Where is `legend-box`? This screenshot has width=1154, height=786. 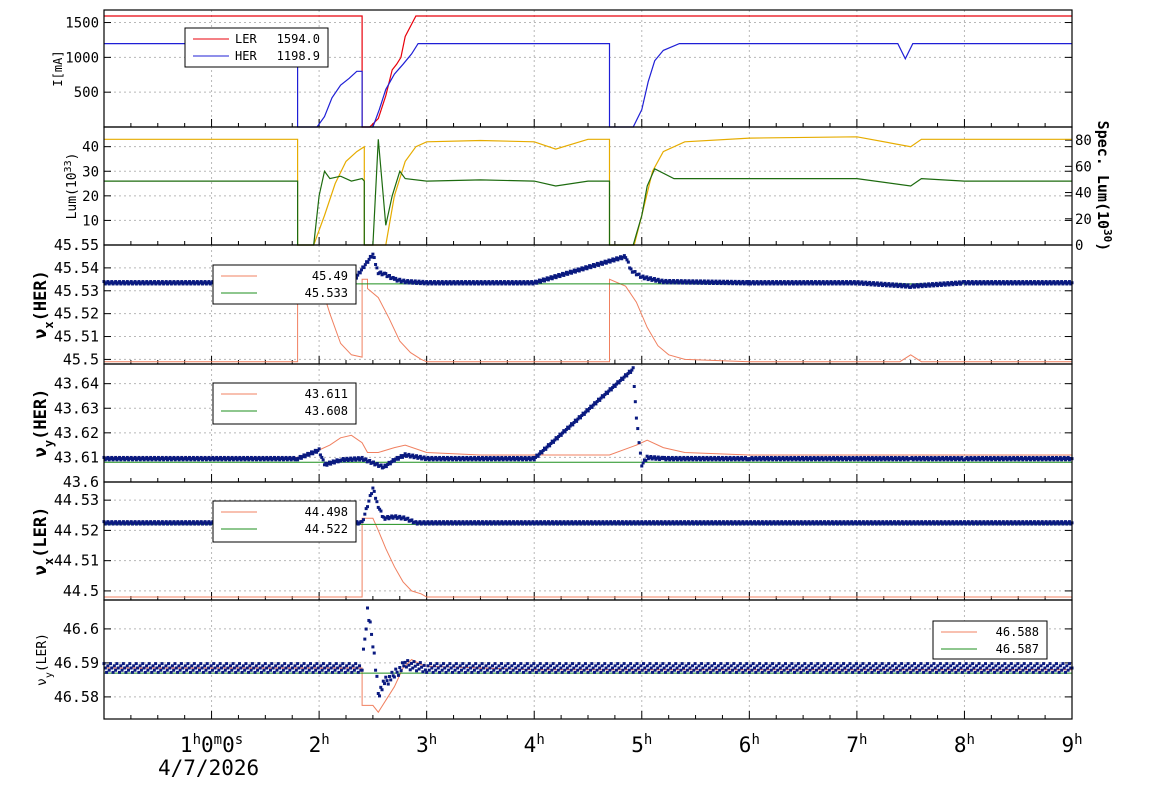 legend-box is located at coordinates (284, 521).